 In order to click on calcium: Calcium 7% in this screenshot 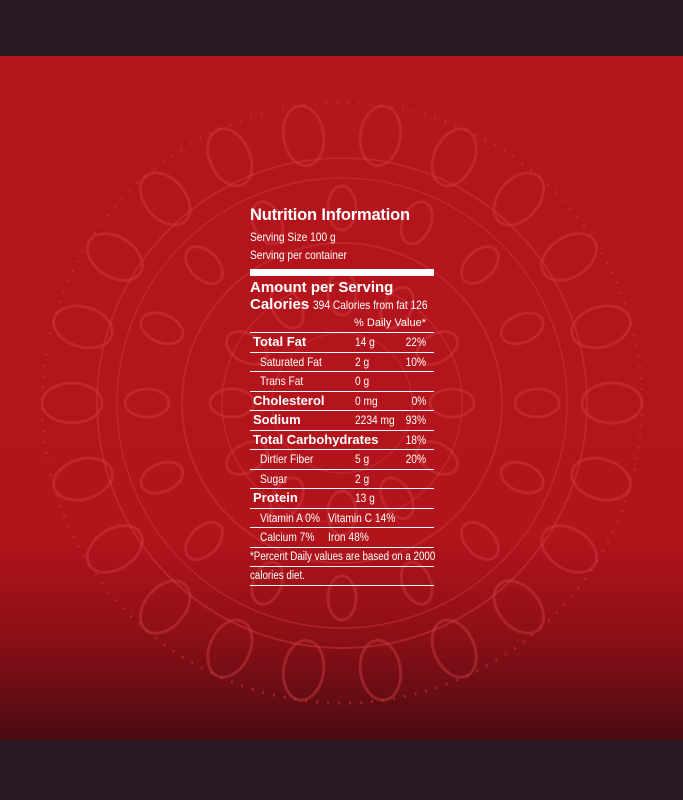, I will do `click(287, 537)`.